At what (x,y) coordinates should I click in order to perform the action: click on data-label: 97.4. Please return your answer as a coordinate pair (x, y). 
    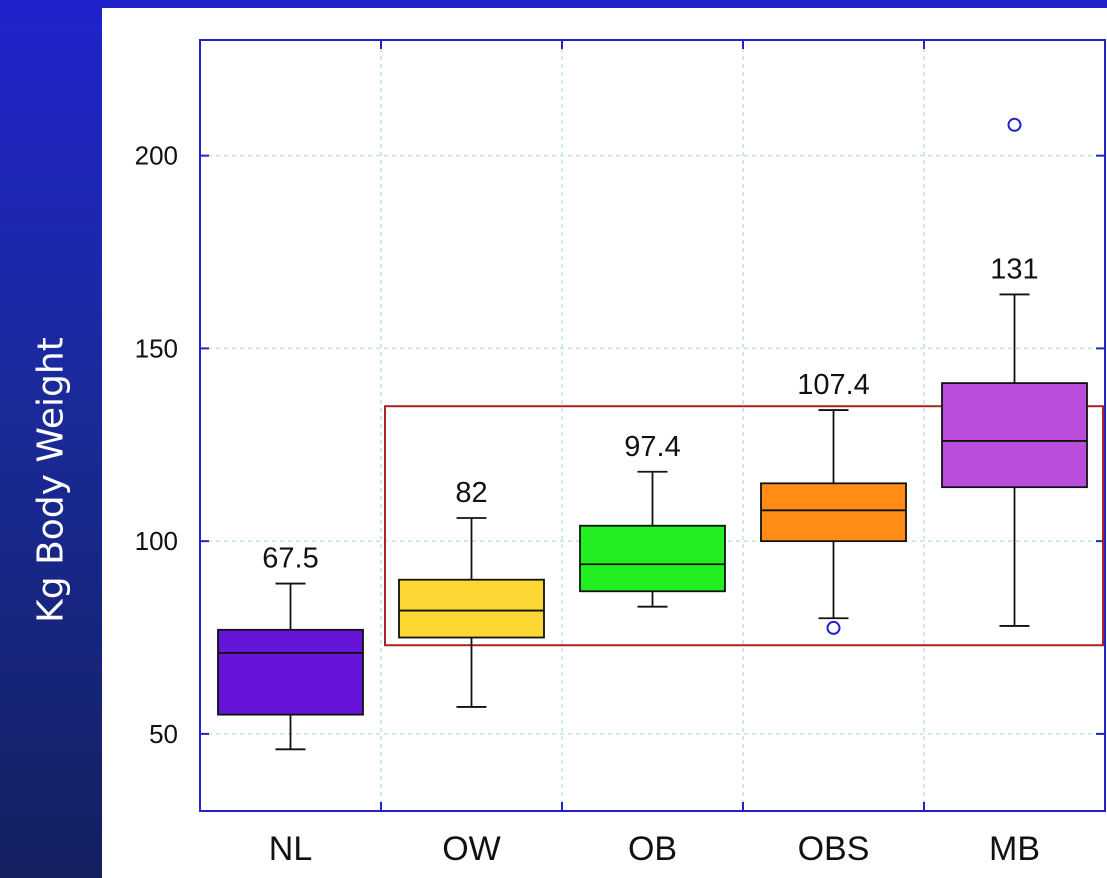
    Looking at the image, I should click on (652, 447).